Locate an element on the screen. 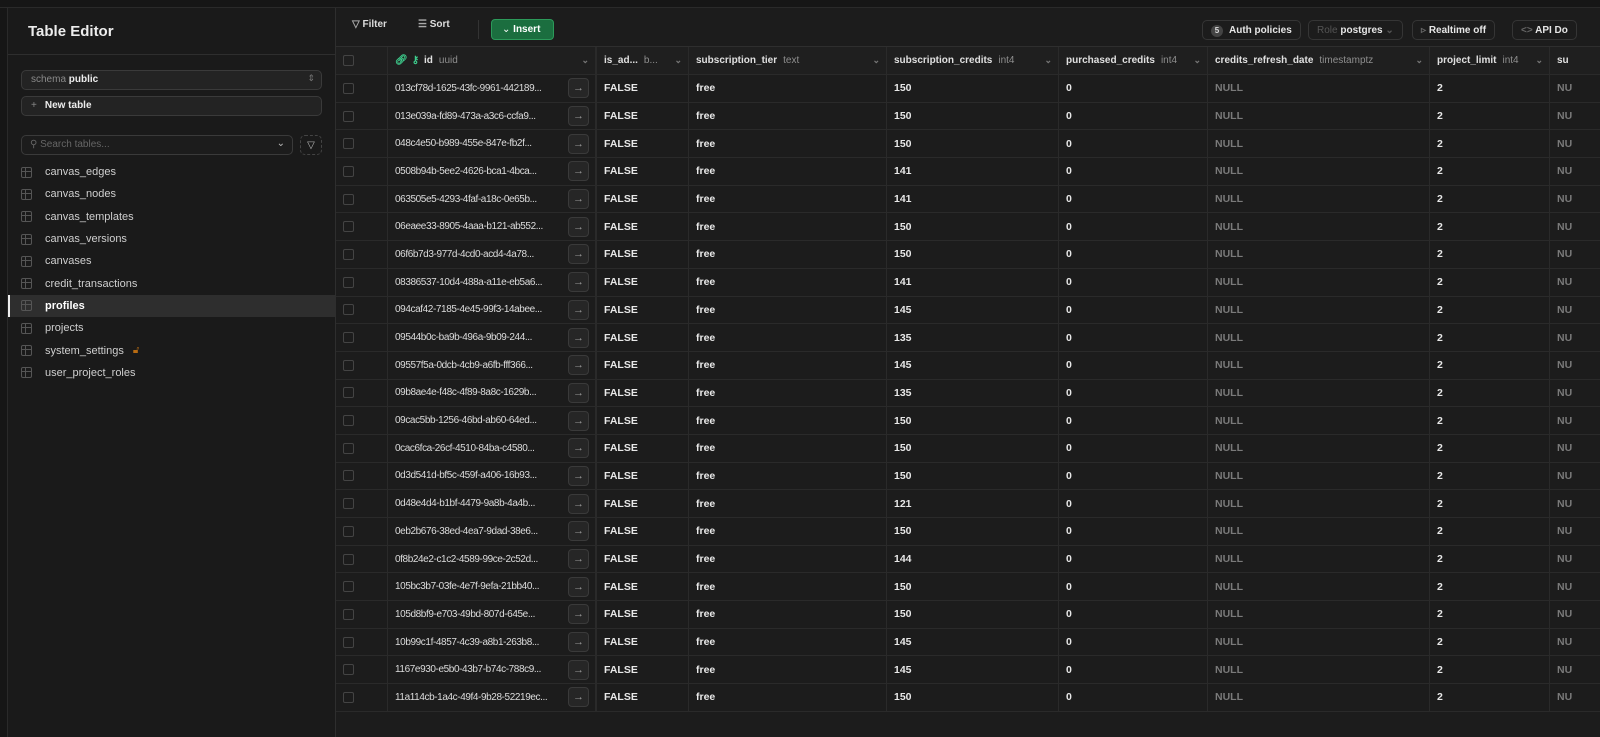 This screenshot has height=737, width=1600. cell-id: 0508b94b-5ee2-4626-bca1-4bca... → is located at coordinates (492, 171).